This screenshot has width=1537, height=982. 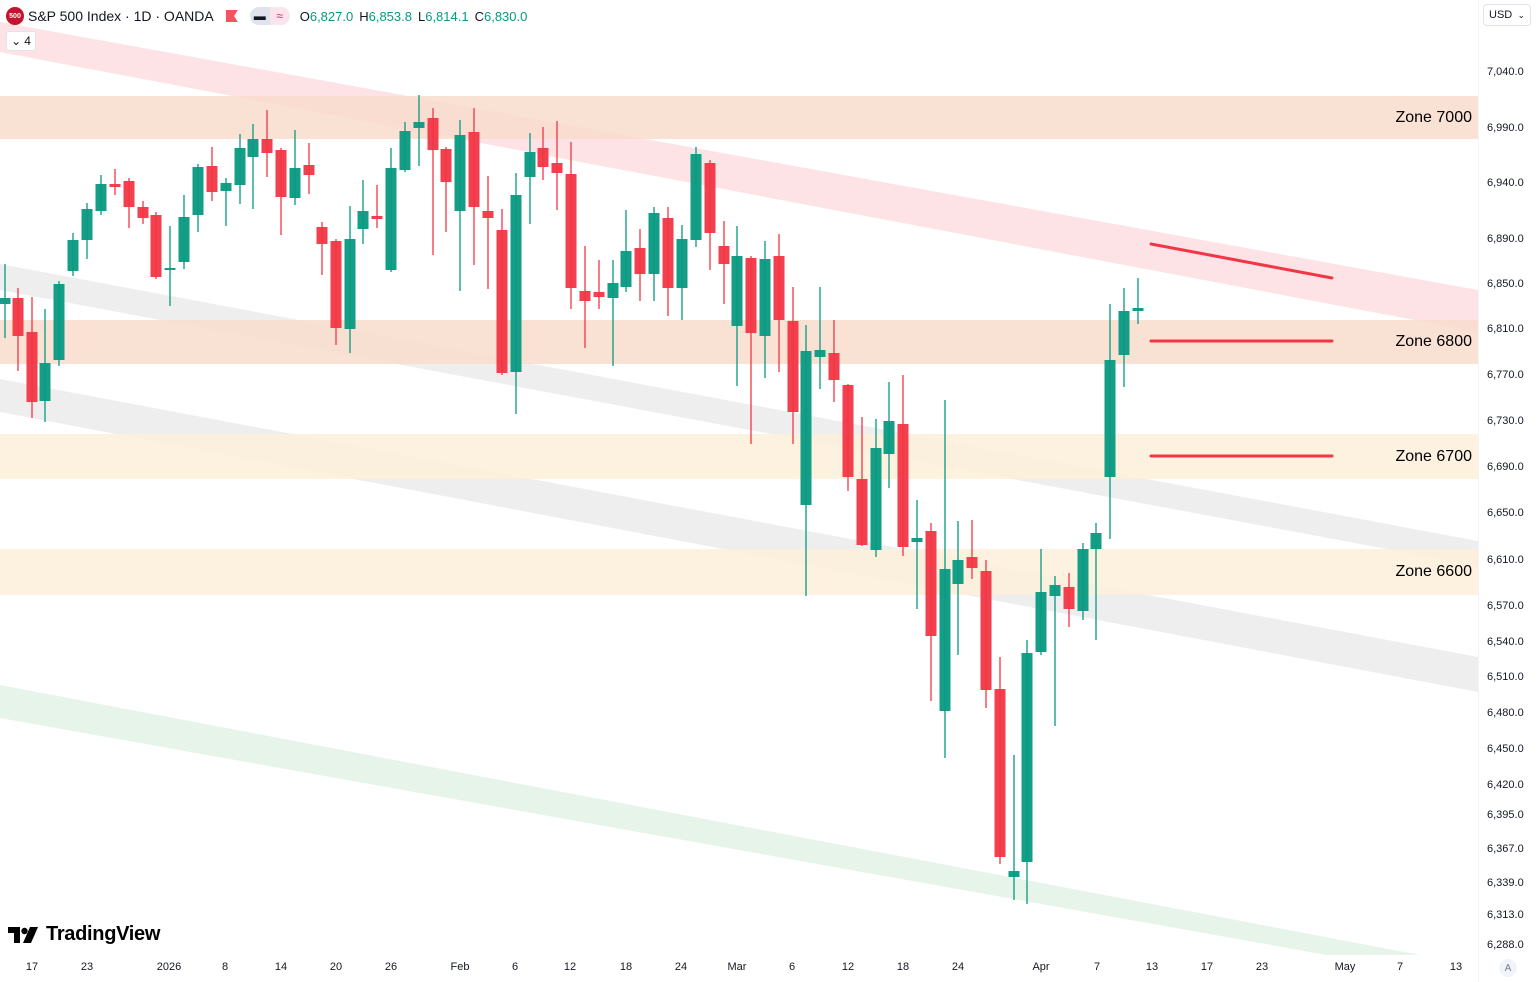 What do you see at coordinates (421, 16) in the screenshot?
I see `ohlc-key: L` at bounding box center [421, 16].